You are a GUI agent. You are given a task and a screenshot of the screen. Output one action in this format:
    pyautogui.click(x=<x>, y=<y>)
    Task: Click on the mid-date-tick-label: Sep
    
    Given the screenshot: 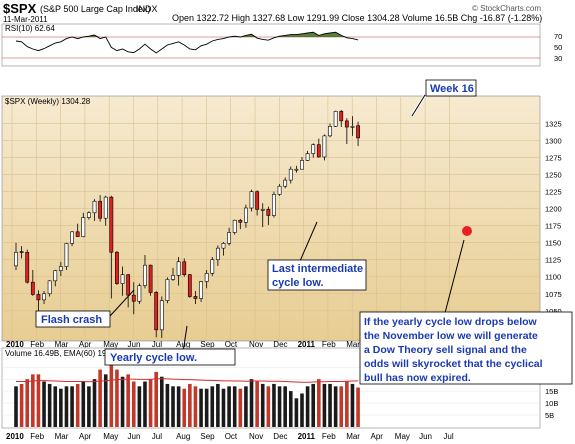 What is the action you would take?
    pyautogui.click(x=207, y=344)
    